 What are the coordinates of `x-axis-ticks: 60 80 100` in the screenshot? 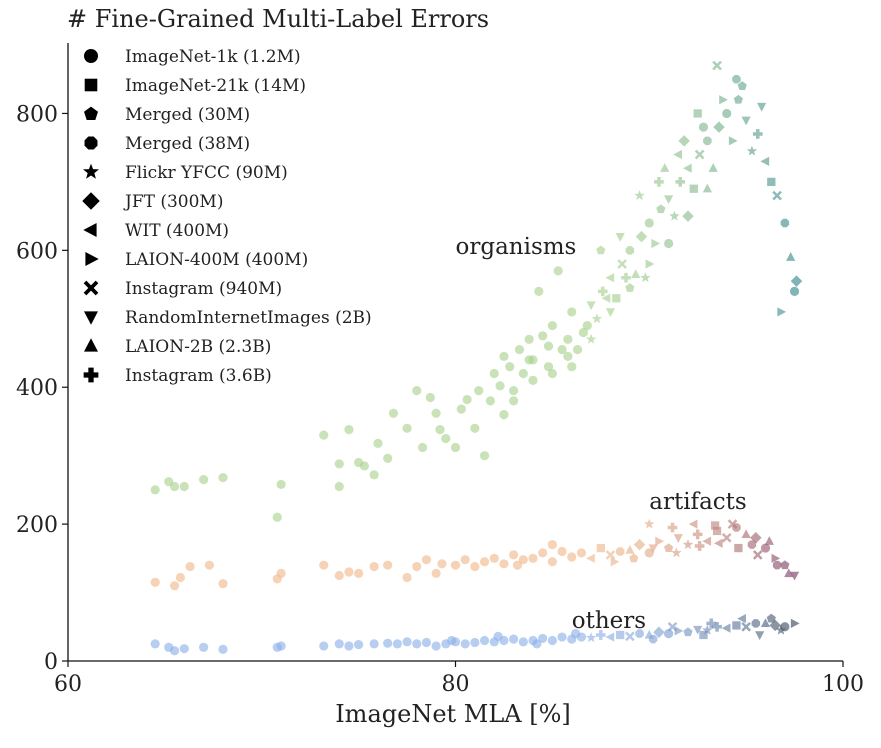 It's located at (459, 679).